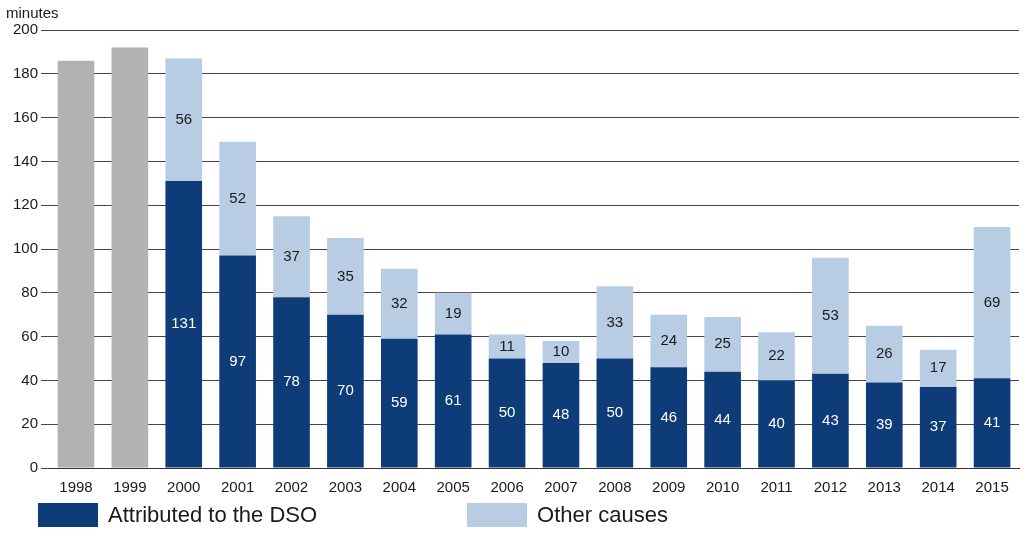  I want to click on data-label: 22, so click(776, 355).